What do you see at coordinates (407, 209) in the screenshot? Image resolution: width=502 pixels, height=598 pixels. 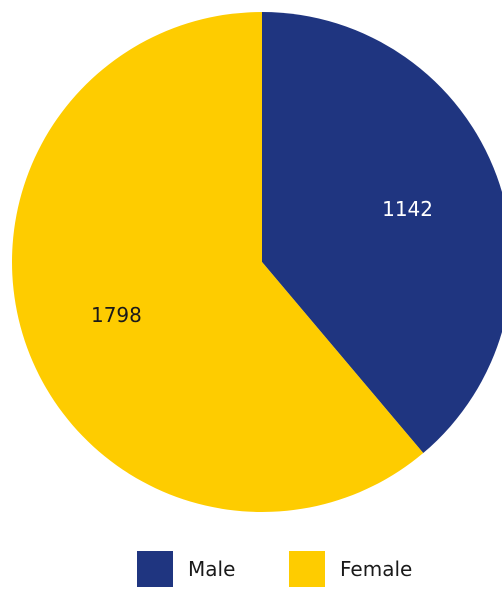 I see `data-label-male: 1142` at bounding box center [407, 209].